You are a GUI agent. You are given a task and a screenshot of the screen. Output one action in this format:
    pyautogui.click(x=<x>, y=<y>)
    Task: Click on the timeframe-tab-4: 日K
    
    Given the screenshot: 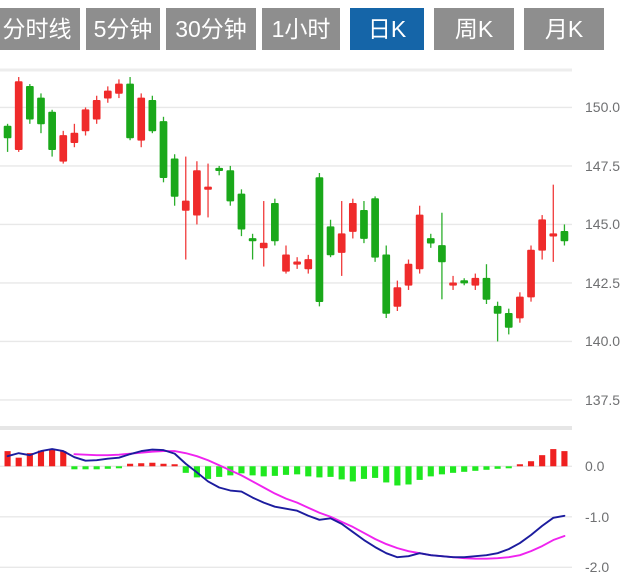 What is the action you would take?
    pyautogui.click(x=387, y=29)
    